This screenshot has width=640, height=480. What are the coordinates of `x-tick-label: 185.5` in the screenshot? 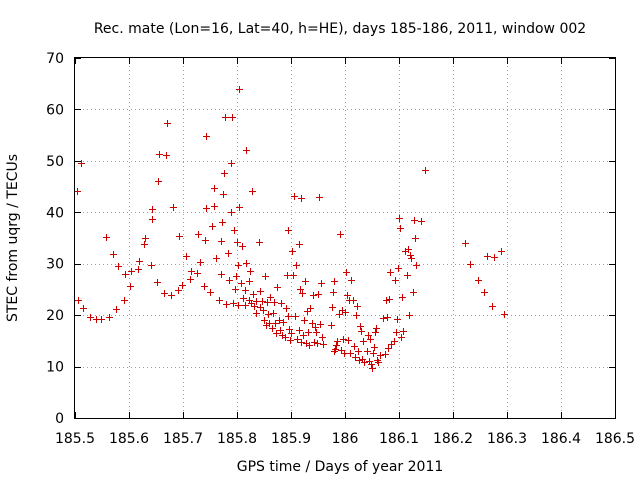 It's located at (75, 439).